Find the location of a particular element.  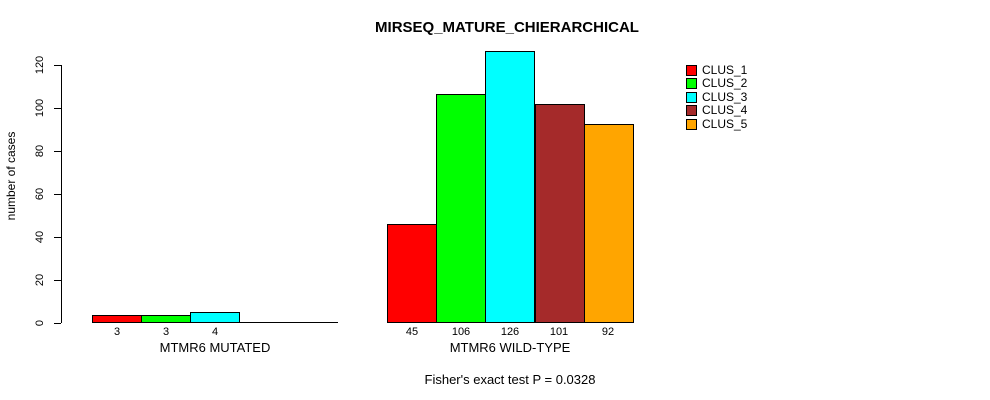

y-tick-label: 20 is located at coordinates (40, 280).